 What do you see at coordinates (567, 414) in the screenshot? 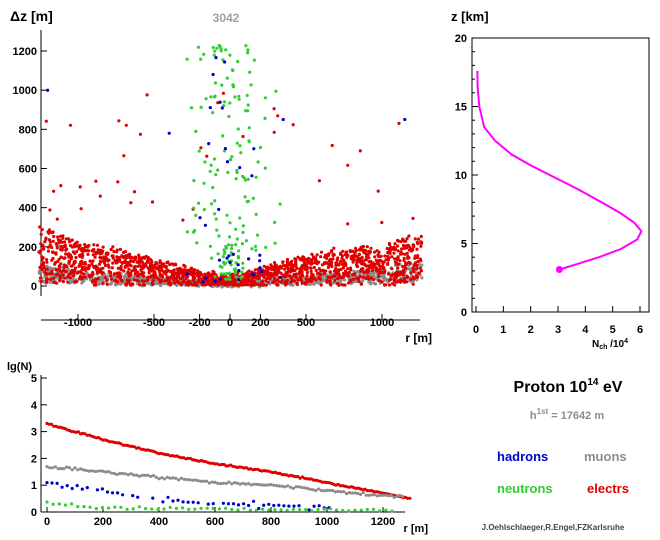
I see `first-interaction-height: h1st = 17642 m` at bounding box center [567, 414].